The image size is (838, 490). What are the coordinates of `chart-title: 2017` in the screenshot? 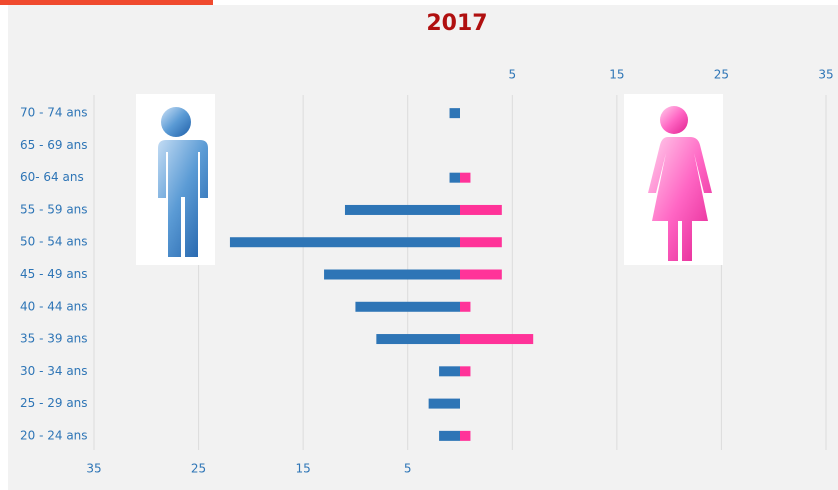 It's located at (456, 23).